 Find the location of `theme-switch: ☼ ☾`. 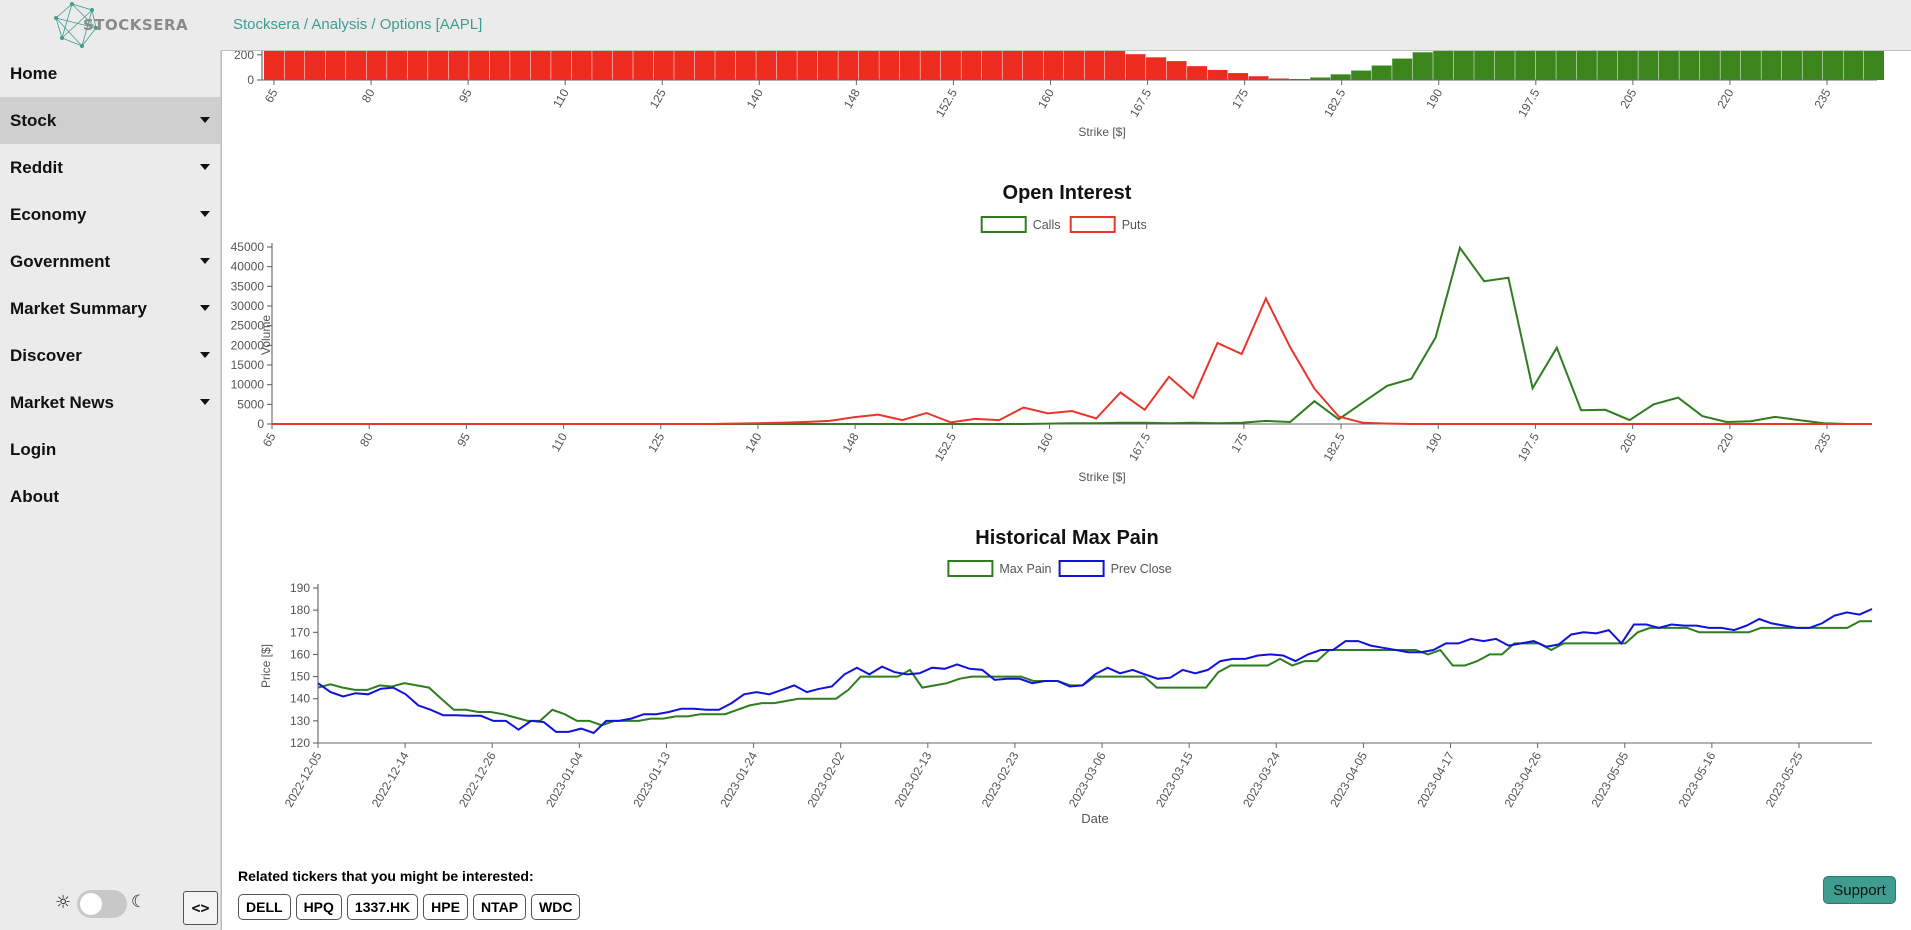

theme-switch: ☼ ☾ is located at coordinates (110, 904).